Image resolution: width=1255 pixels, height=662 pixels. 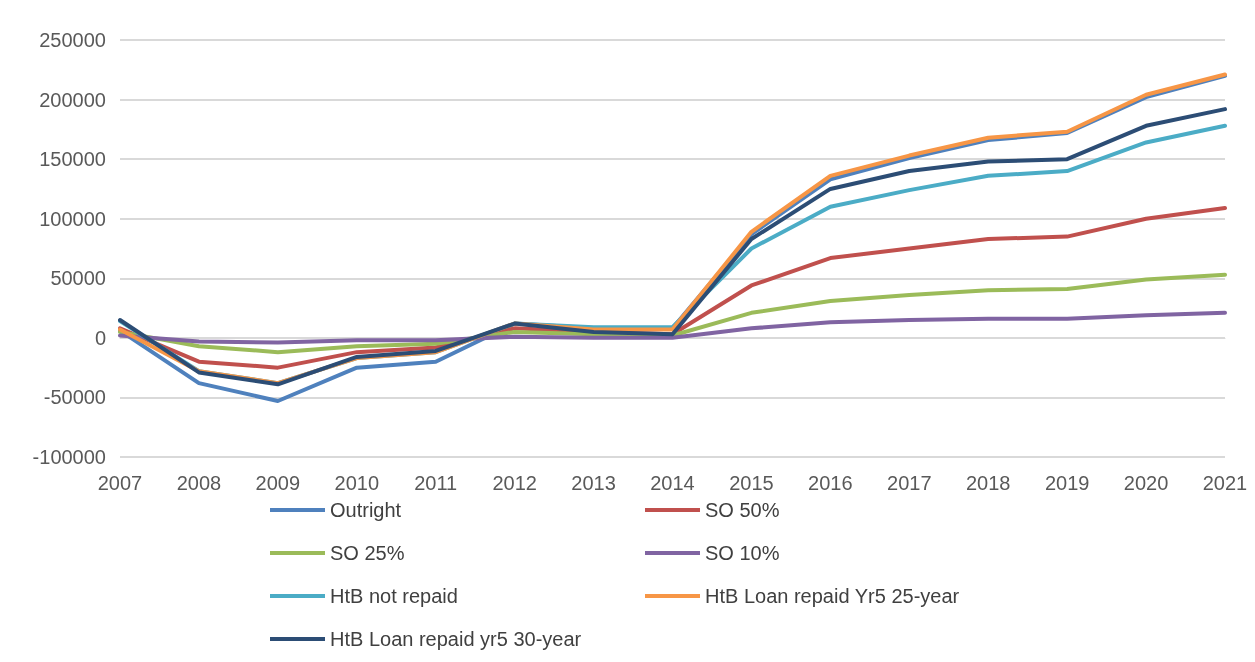 What do you see at coordinates (742, 510) in the screenshot?
I see `legend-label: SO 50%` at bounding box center [742, 510].